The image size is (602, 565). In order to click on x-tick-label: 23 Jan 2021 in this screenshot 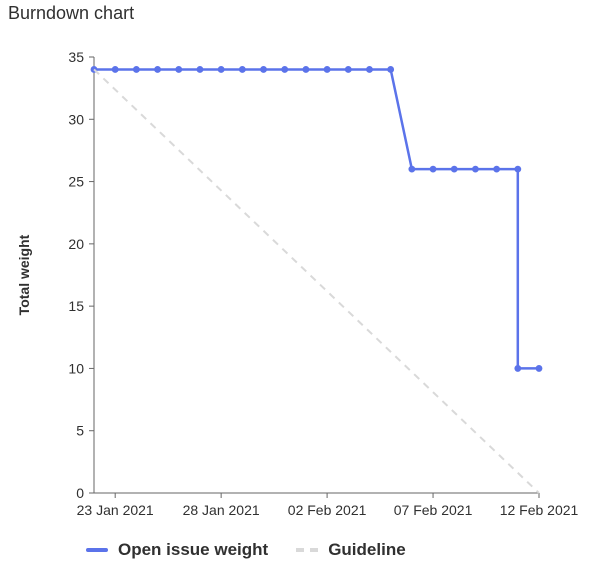, I will do `click(115, 510)`.